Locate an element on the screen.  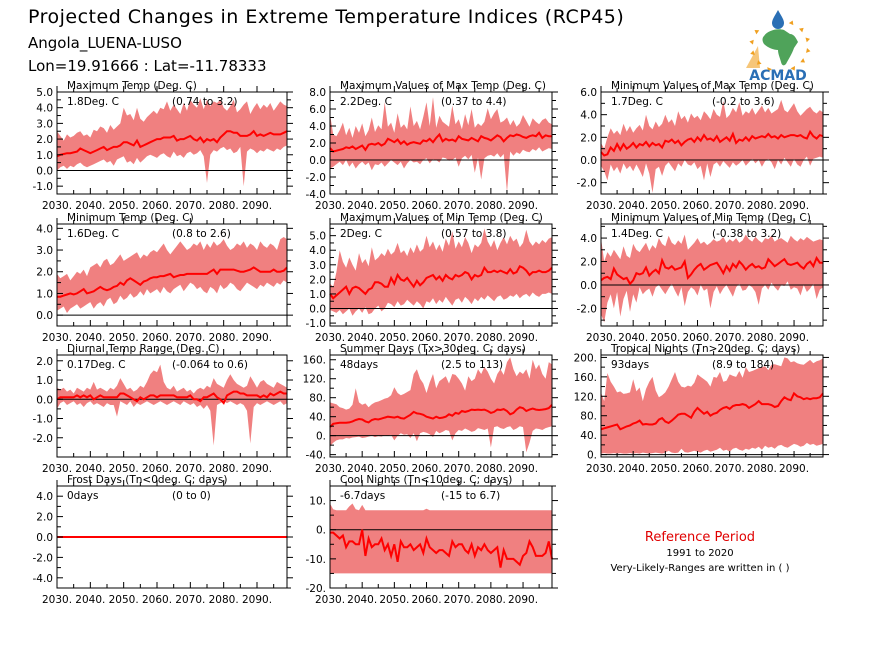
median-change-label: 1.7Deg. C is located at coordinates (637, 102).